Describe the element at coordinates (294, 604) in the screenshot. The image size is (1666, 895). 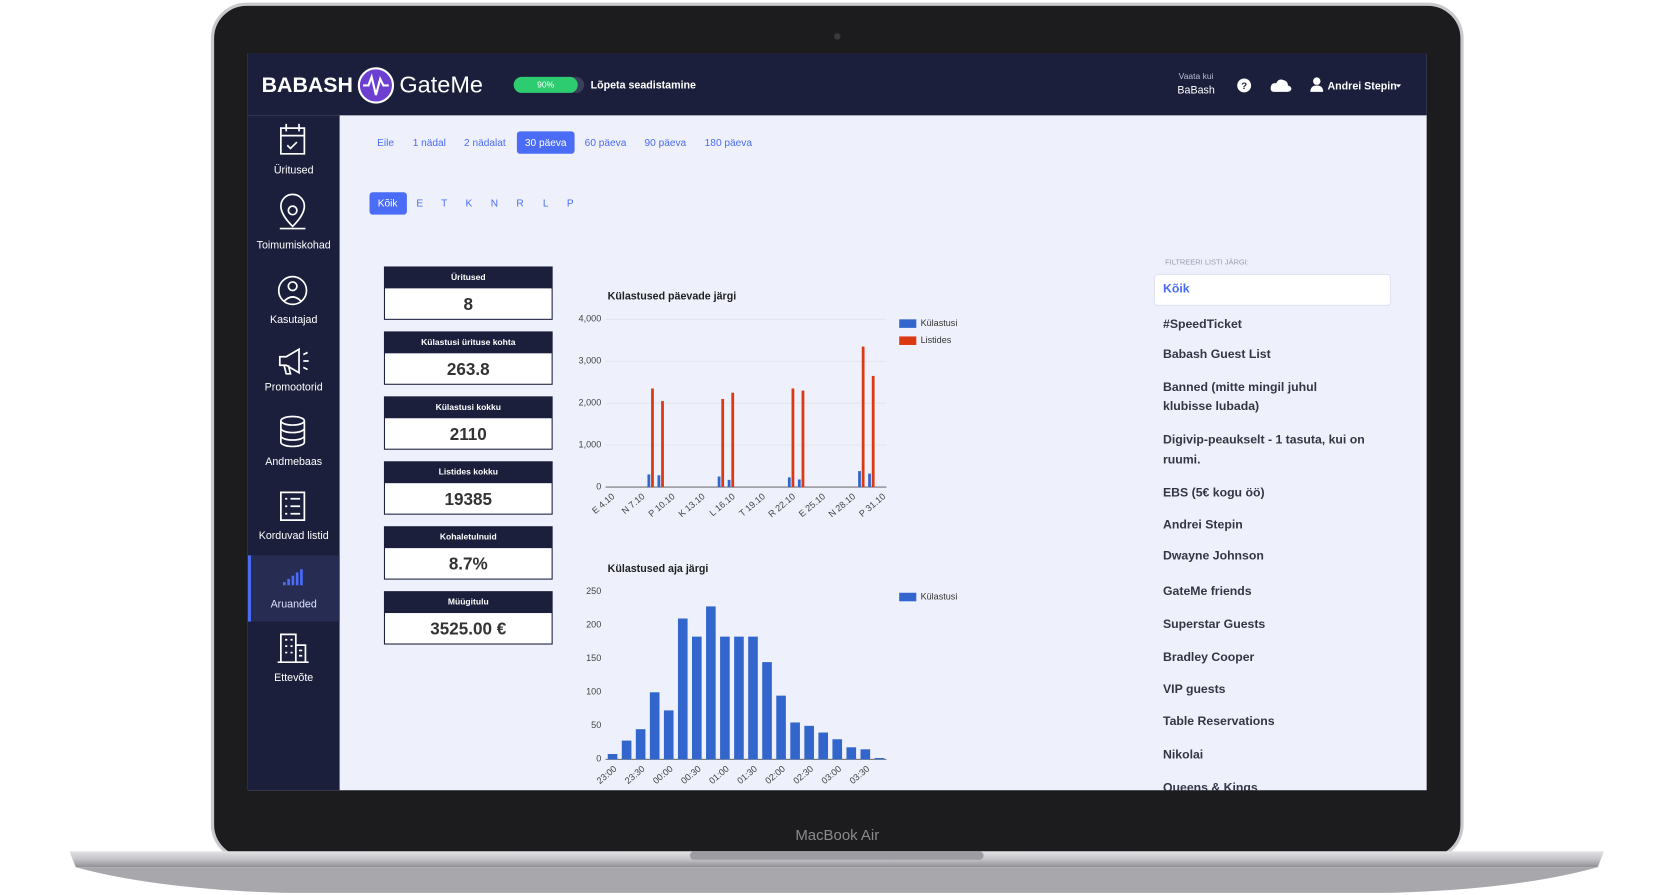
I see `sidebar-item: Aruanded` at that location.